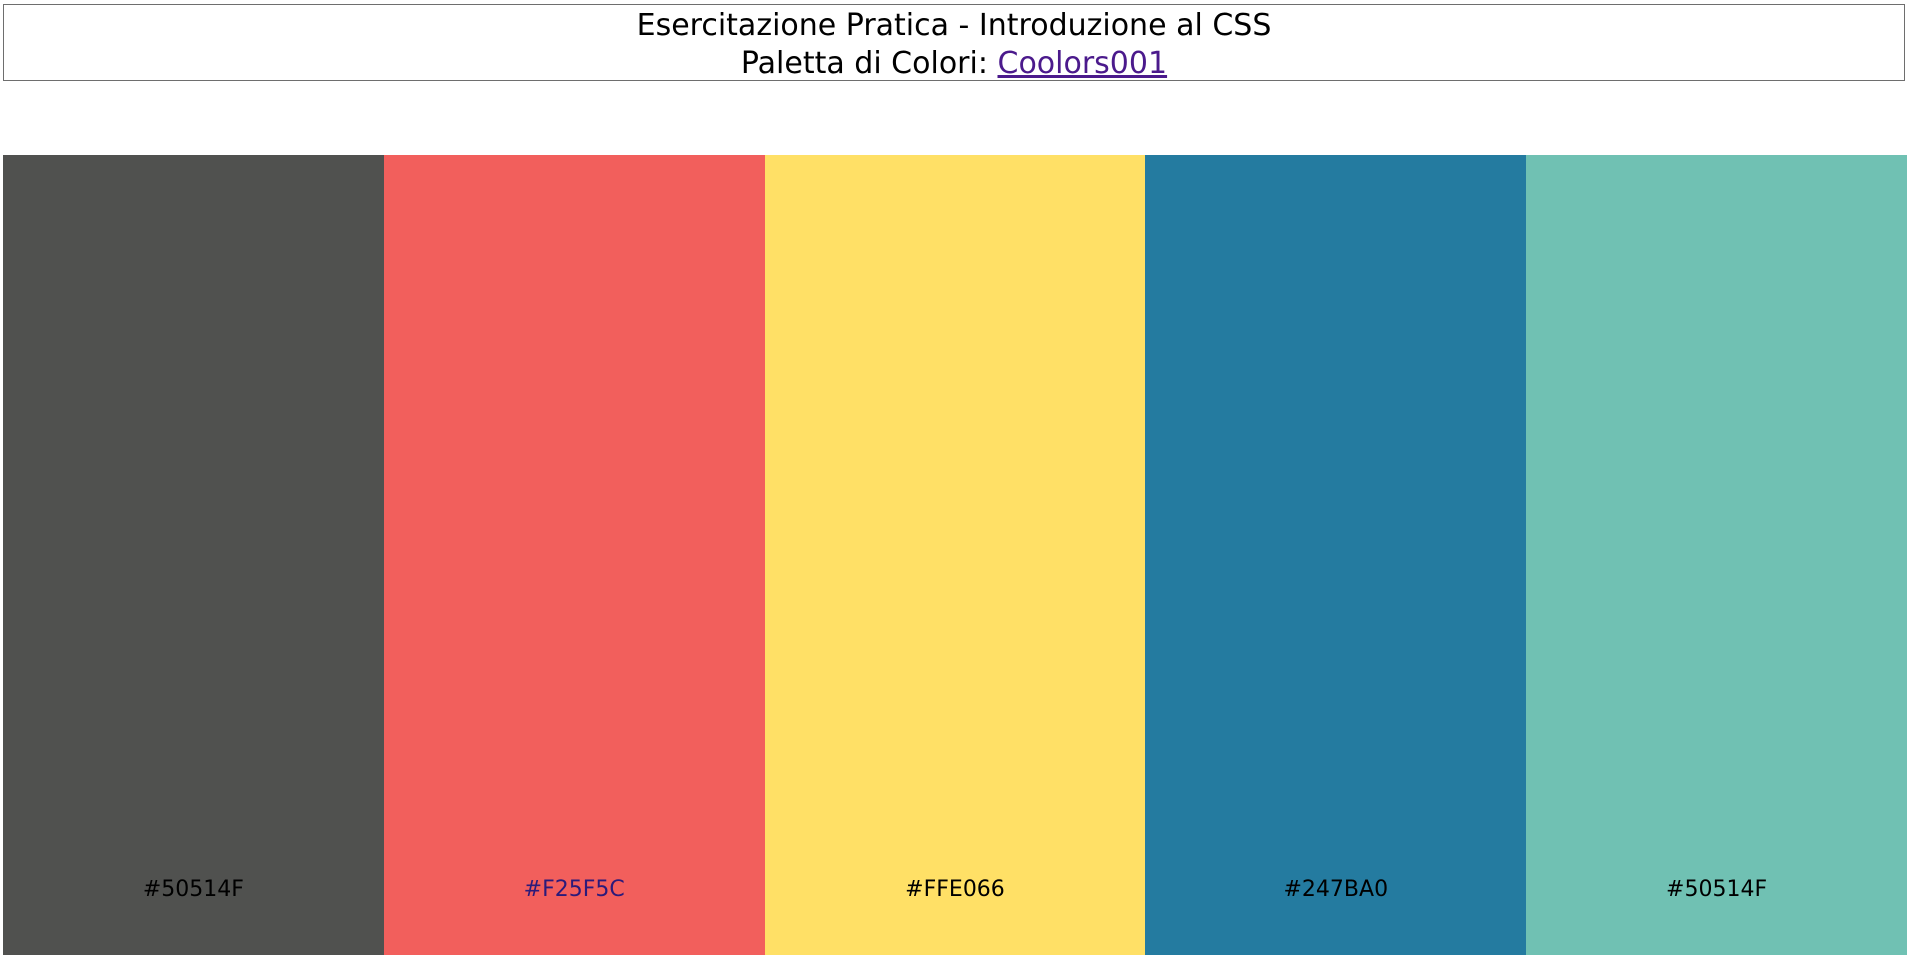  Describe the element at coordinates (574, 889) in the screenshot. I see `swatch-label: #F25F5C` at that location.